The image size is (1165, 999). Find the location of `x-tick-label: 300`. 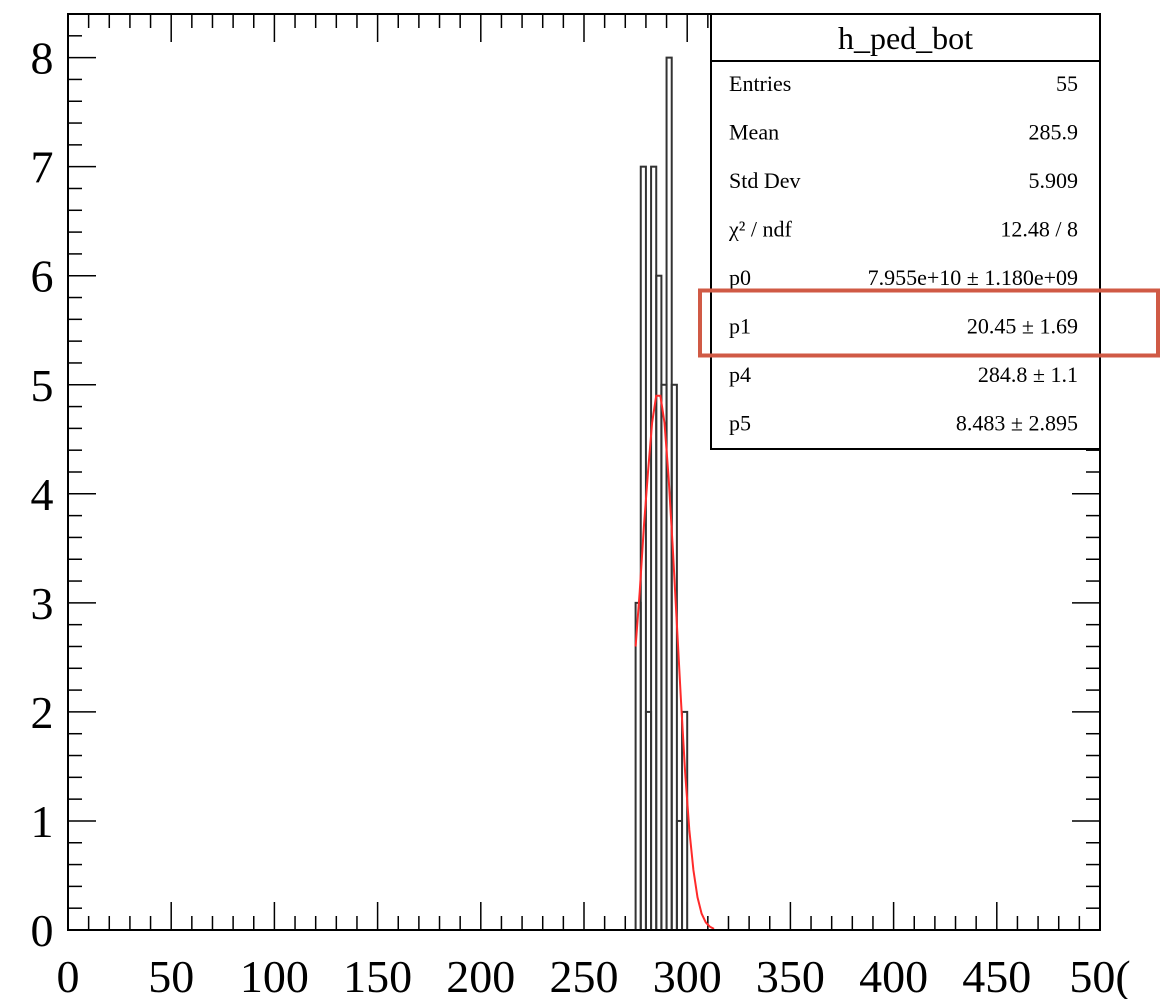

x-tick-label: 300 is located at coordinates (687, 975).